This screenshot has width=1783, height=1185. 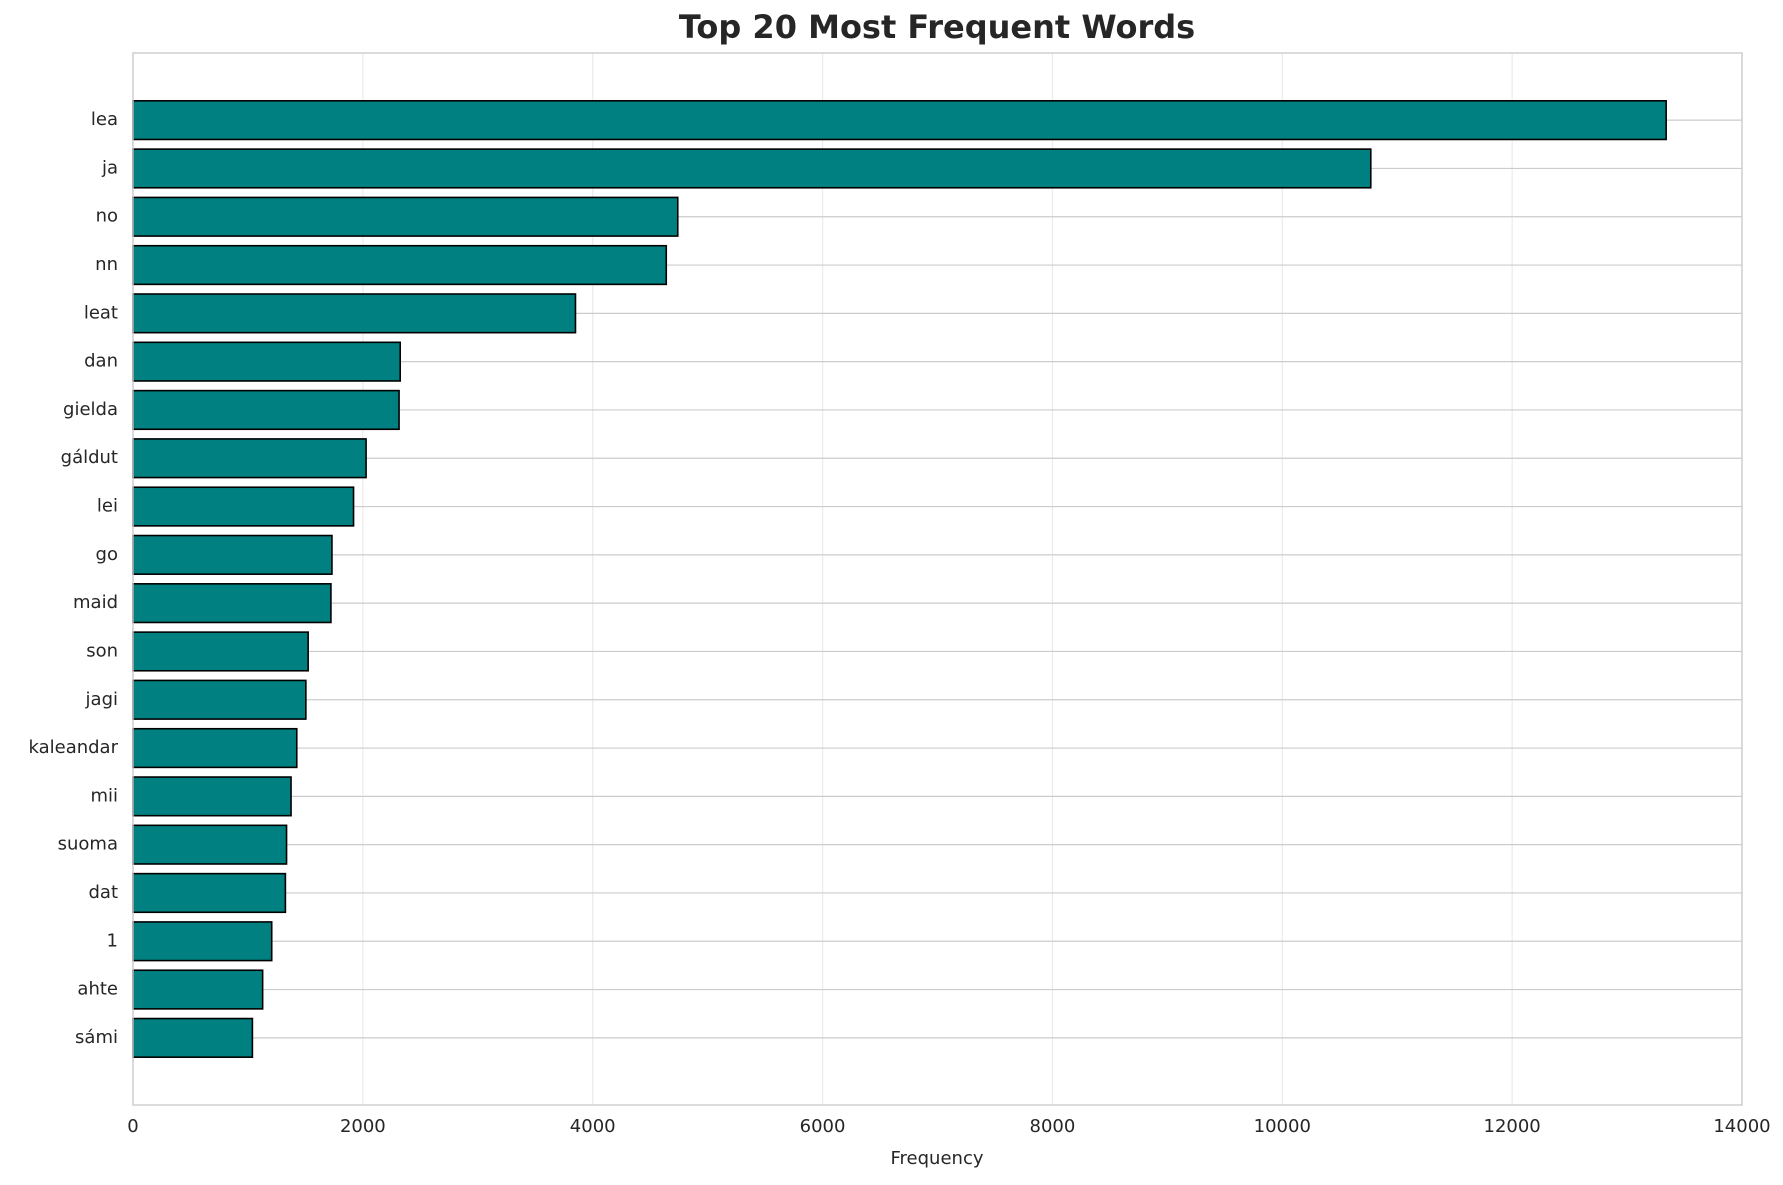 I want to click on y-tick-label: ja, so click(x=109, y=167).